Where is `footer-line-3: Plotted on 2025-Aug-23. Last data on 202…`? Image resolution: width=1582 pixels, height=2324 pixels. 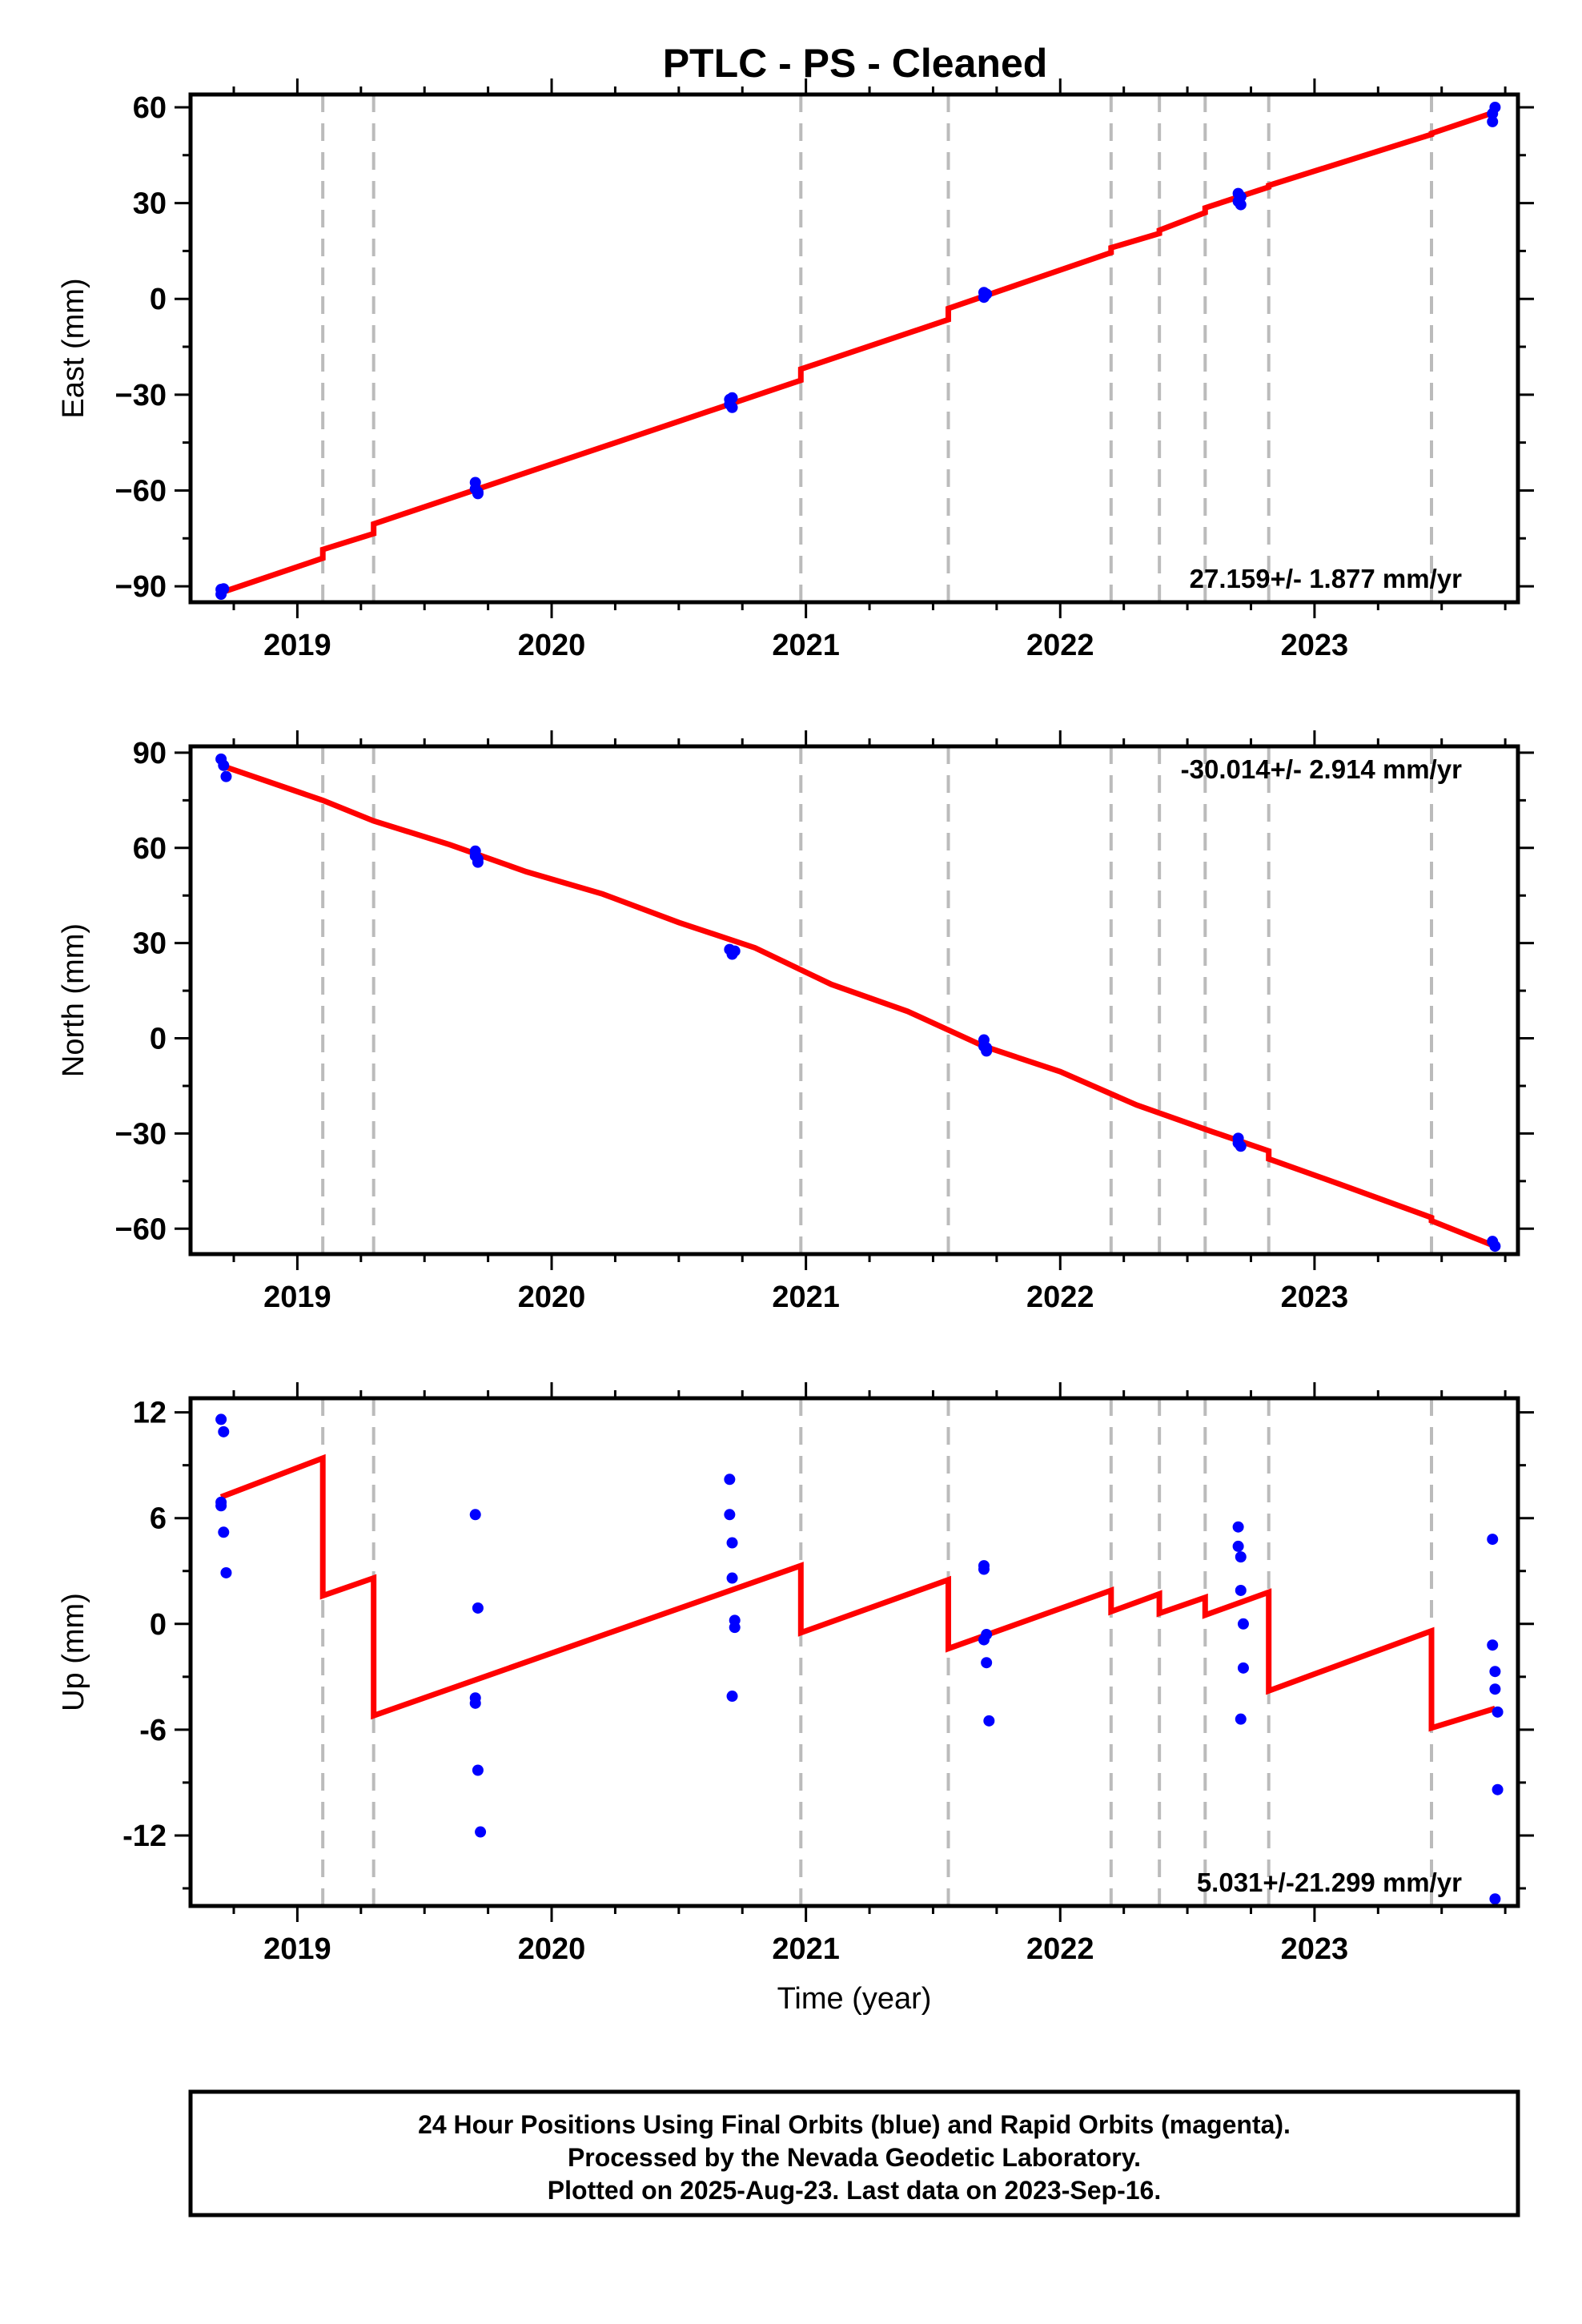
footer-line-3: Plotted on 2025-Aug-23. Last data on 202… is located at coordinates (854, 2190).